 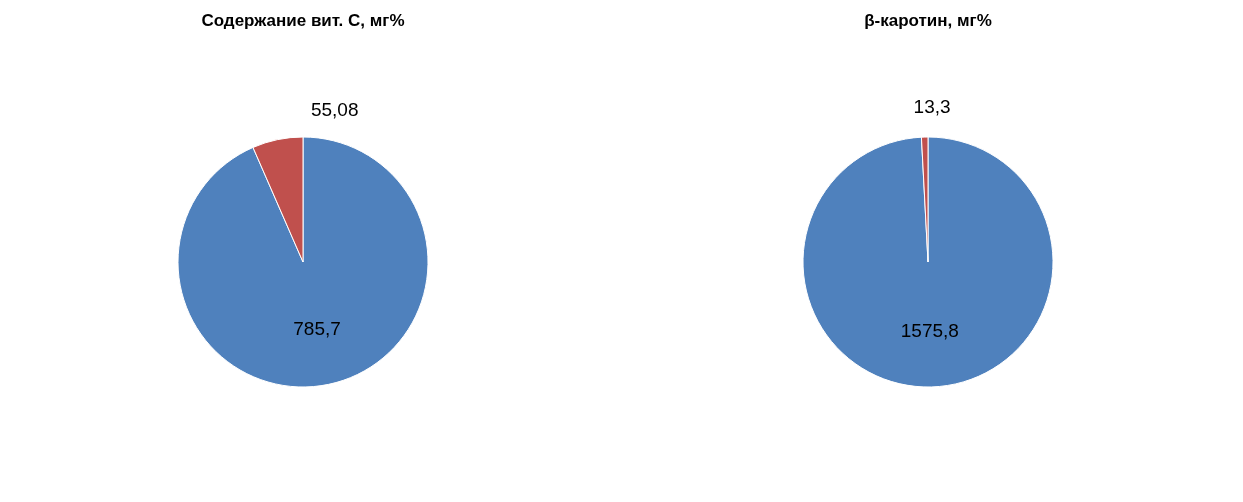 I want to click on data-label: 55,08, so click(x=334, y=110).